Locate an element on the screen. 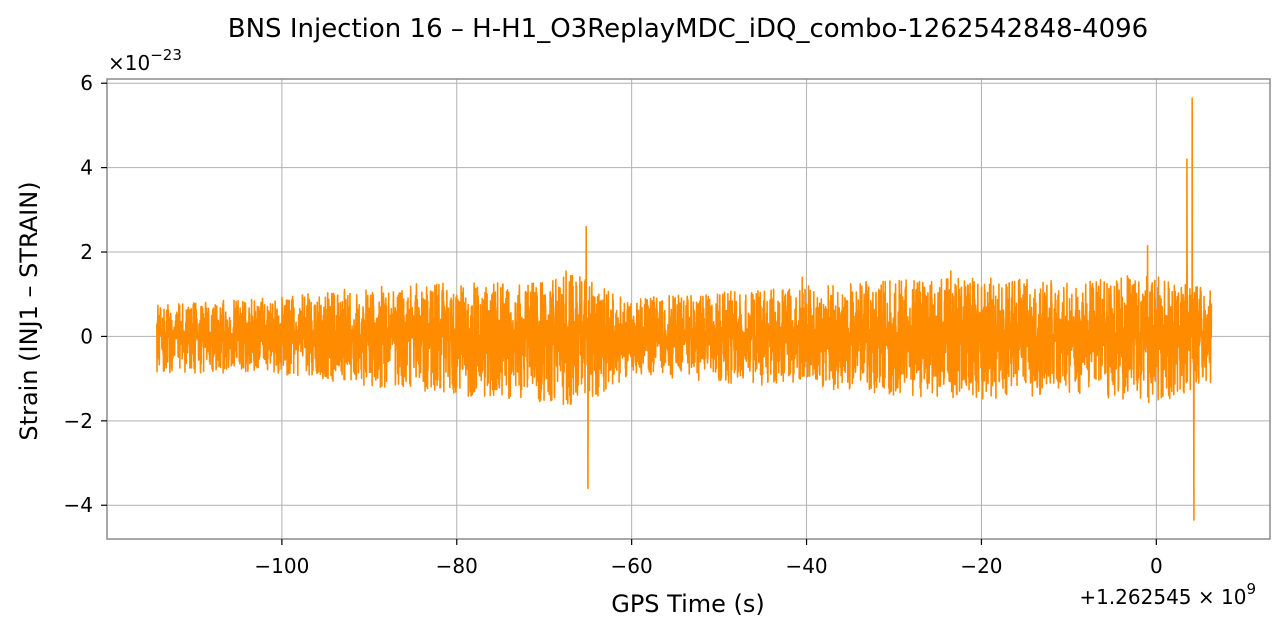 The image size is (1284, 633). x-tick-label: −20 is located at coordinates (981, 566).